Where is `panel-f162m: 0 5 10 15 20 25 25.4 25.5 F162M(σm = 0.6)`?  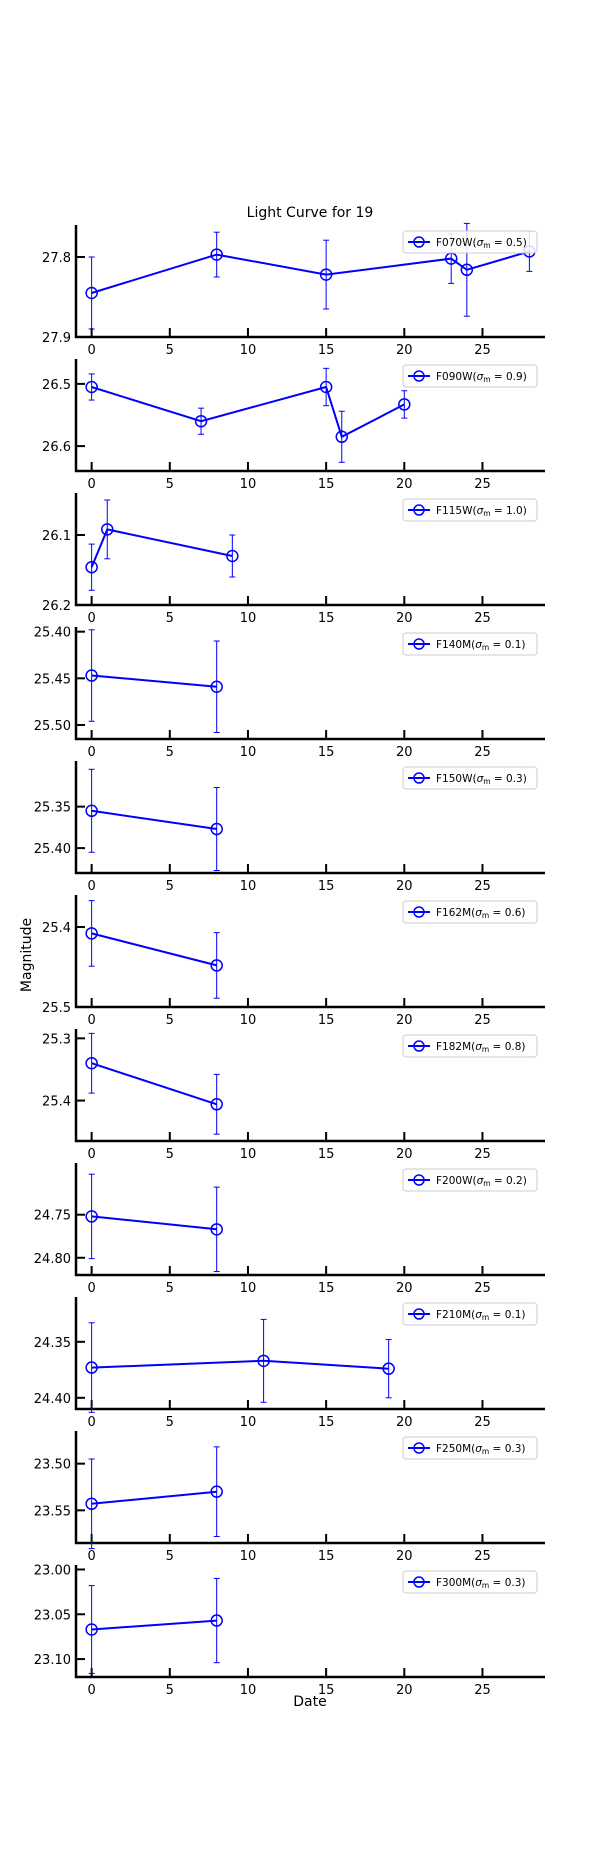 panel-f162m: 0 5 10 15 20 25 25.4 25.5 F162M(σm = 0.6) is located at coordinates (293, 961).